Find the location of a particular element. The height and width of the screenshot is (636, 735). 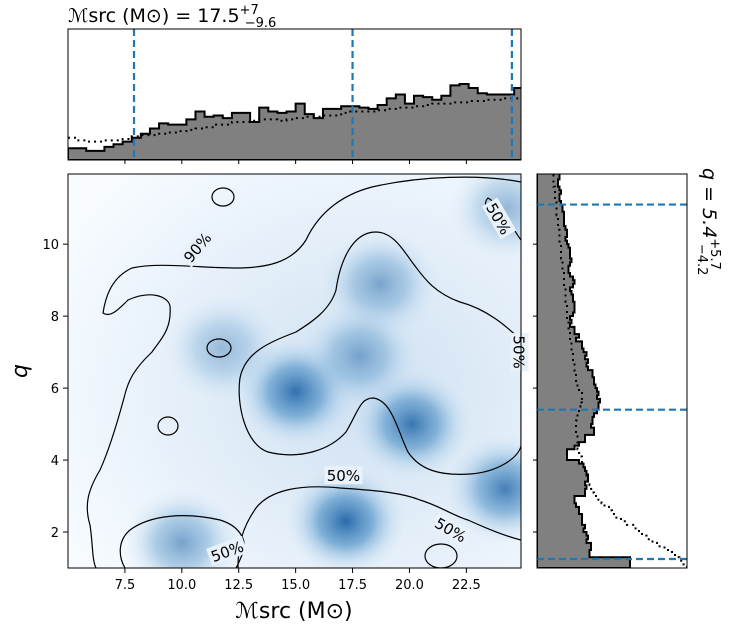

joint-x-ticks: 7.5 10.0 12.5 15.0 17.5 20.0 22.5 is located at coordinates (298, 580).